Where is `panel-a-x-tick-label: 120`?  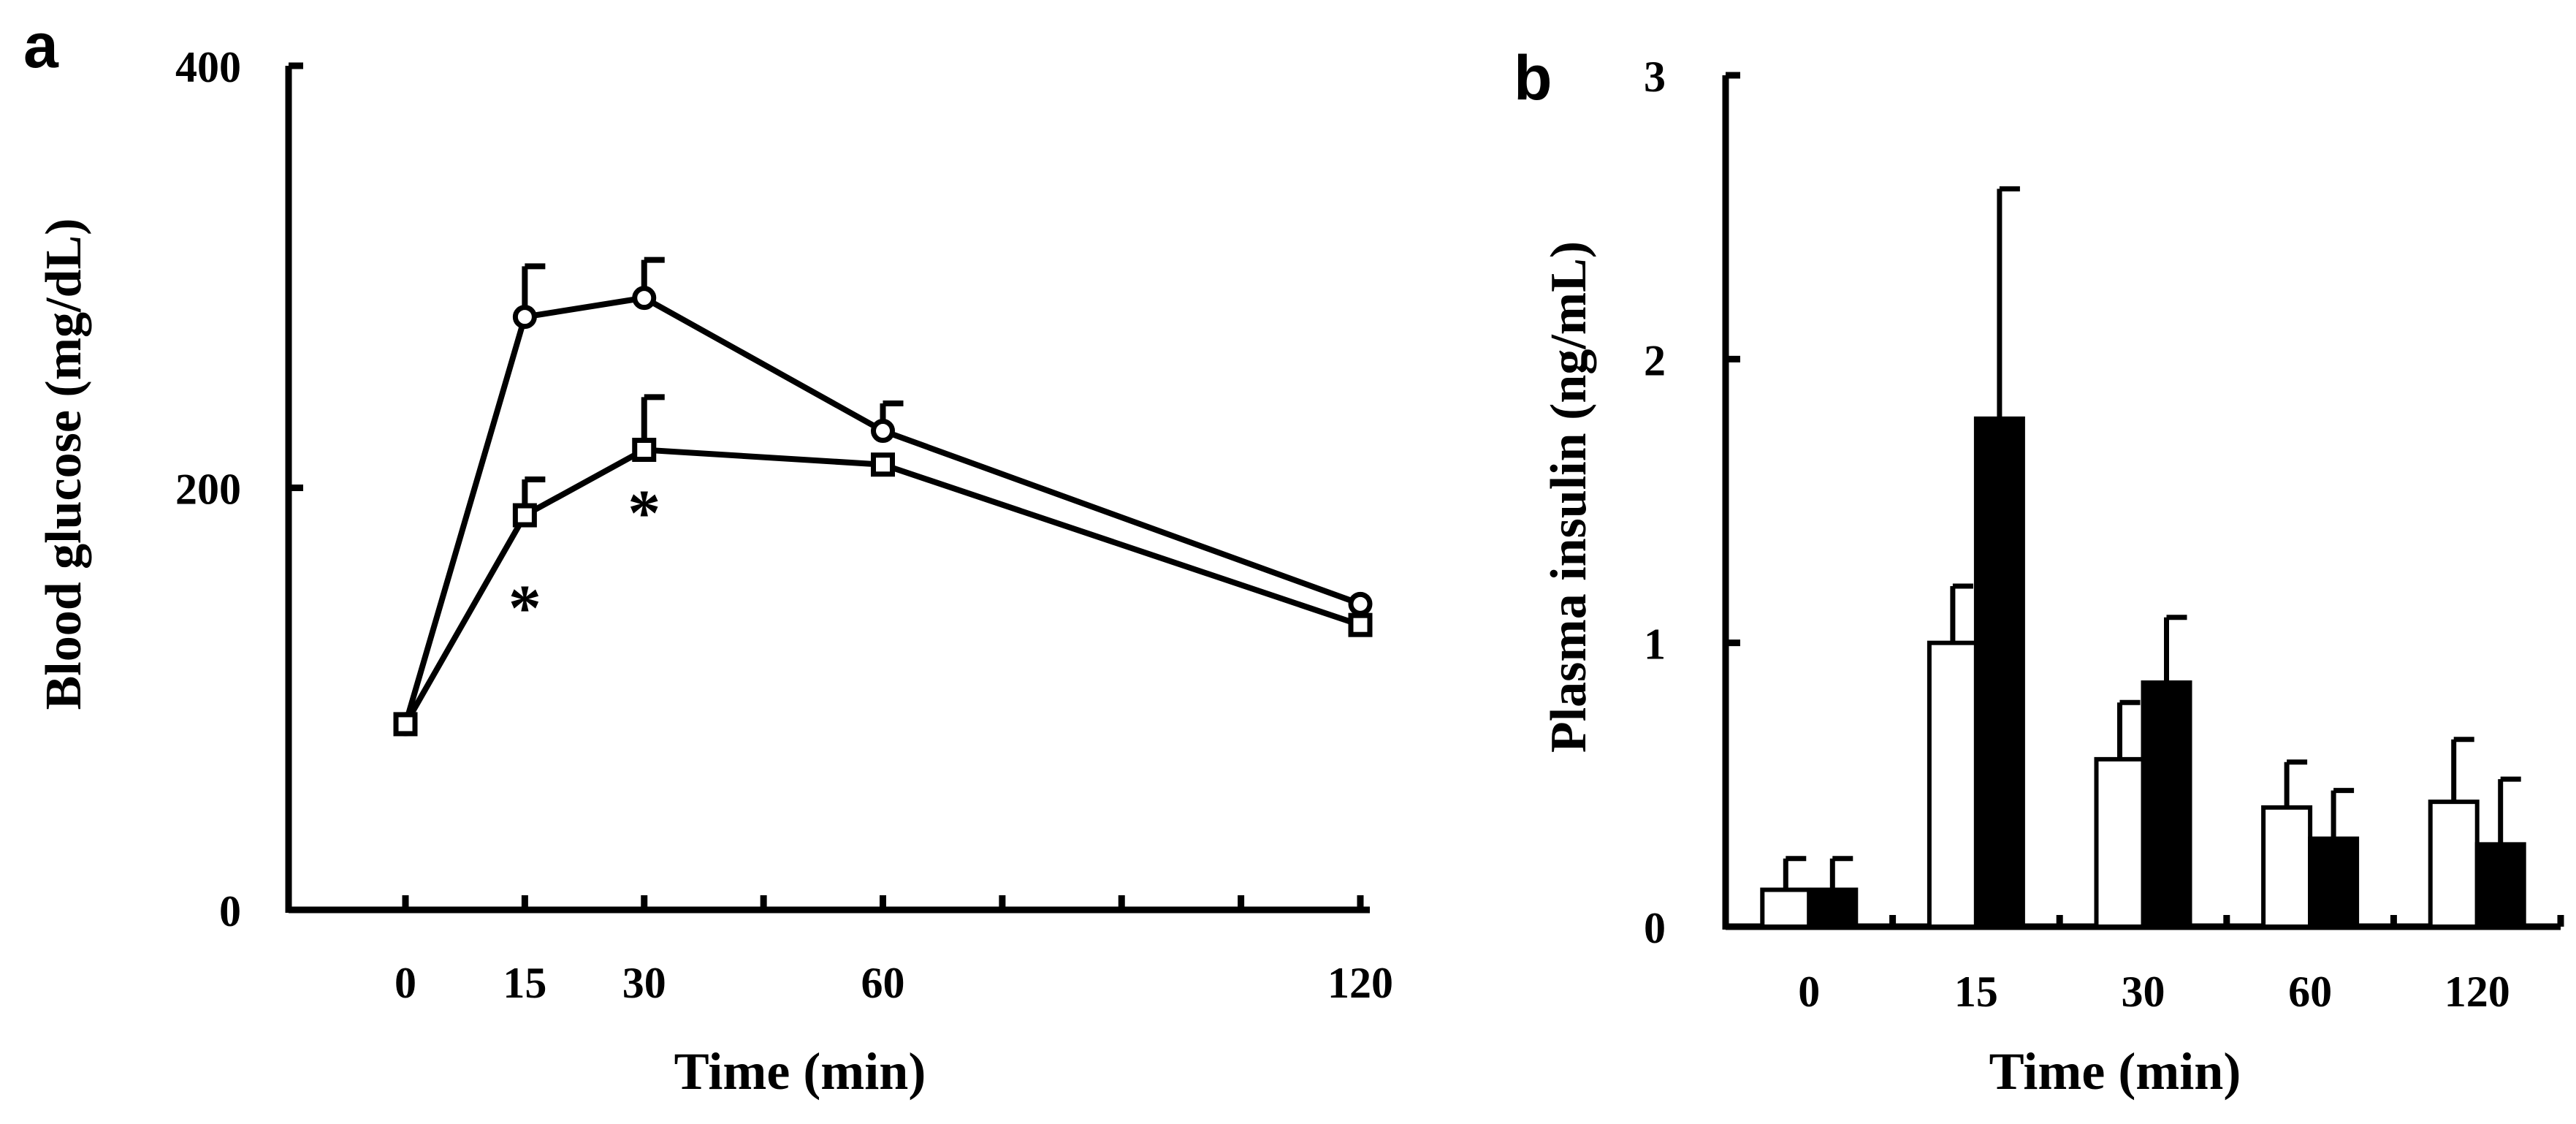
panel-a-x-tick-label: 120 is located at coordinates (1360, 983).